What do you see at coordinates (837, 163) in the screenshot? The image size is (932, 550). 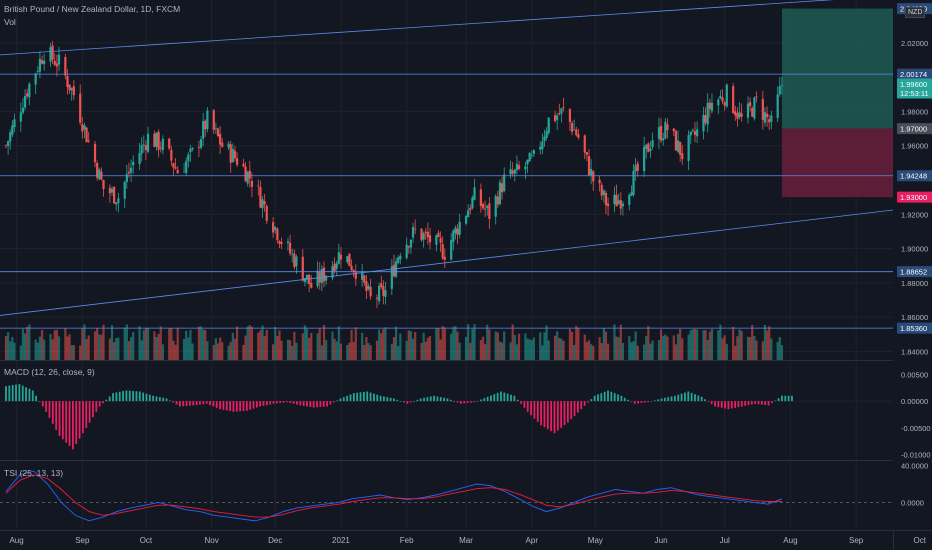 I see `stop-zone` at bounding box center [837, 163].